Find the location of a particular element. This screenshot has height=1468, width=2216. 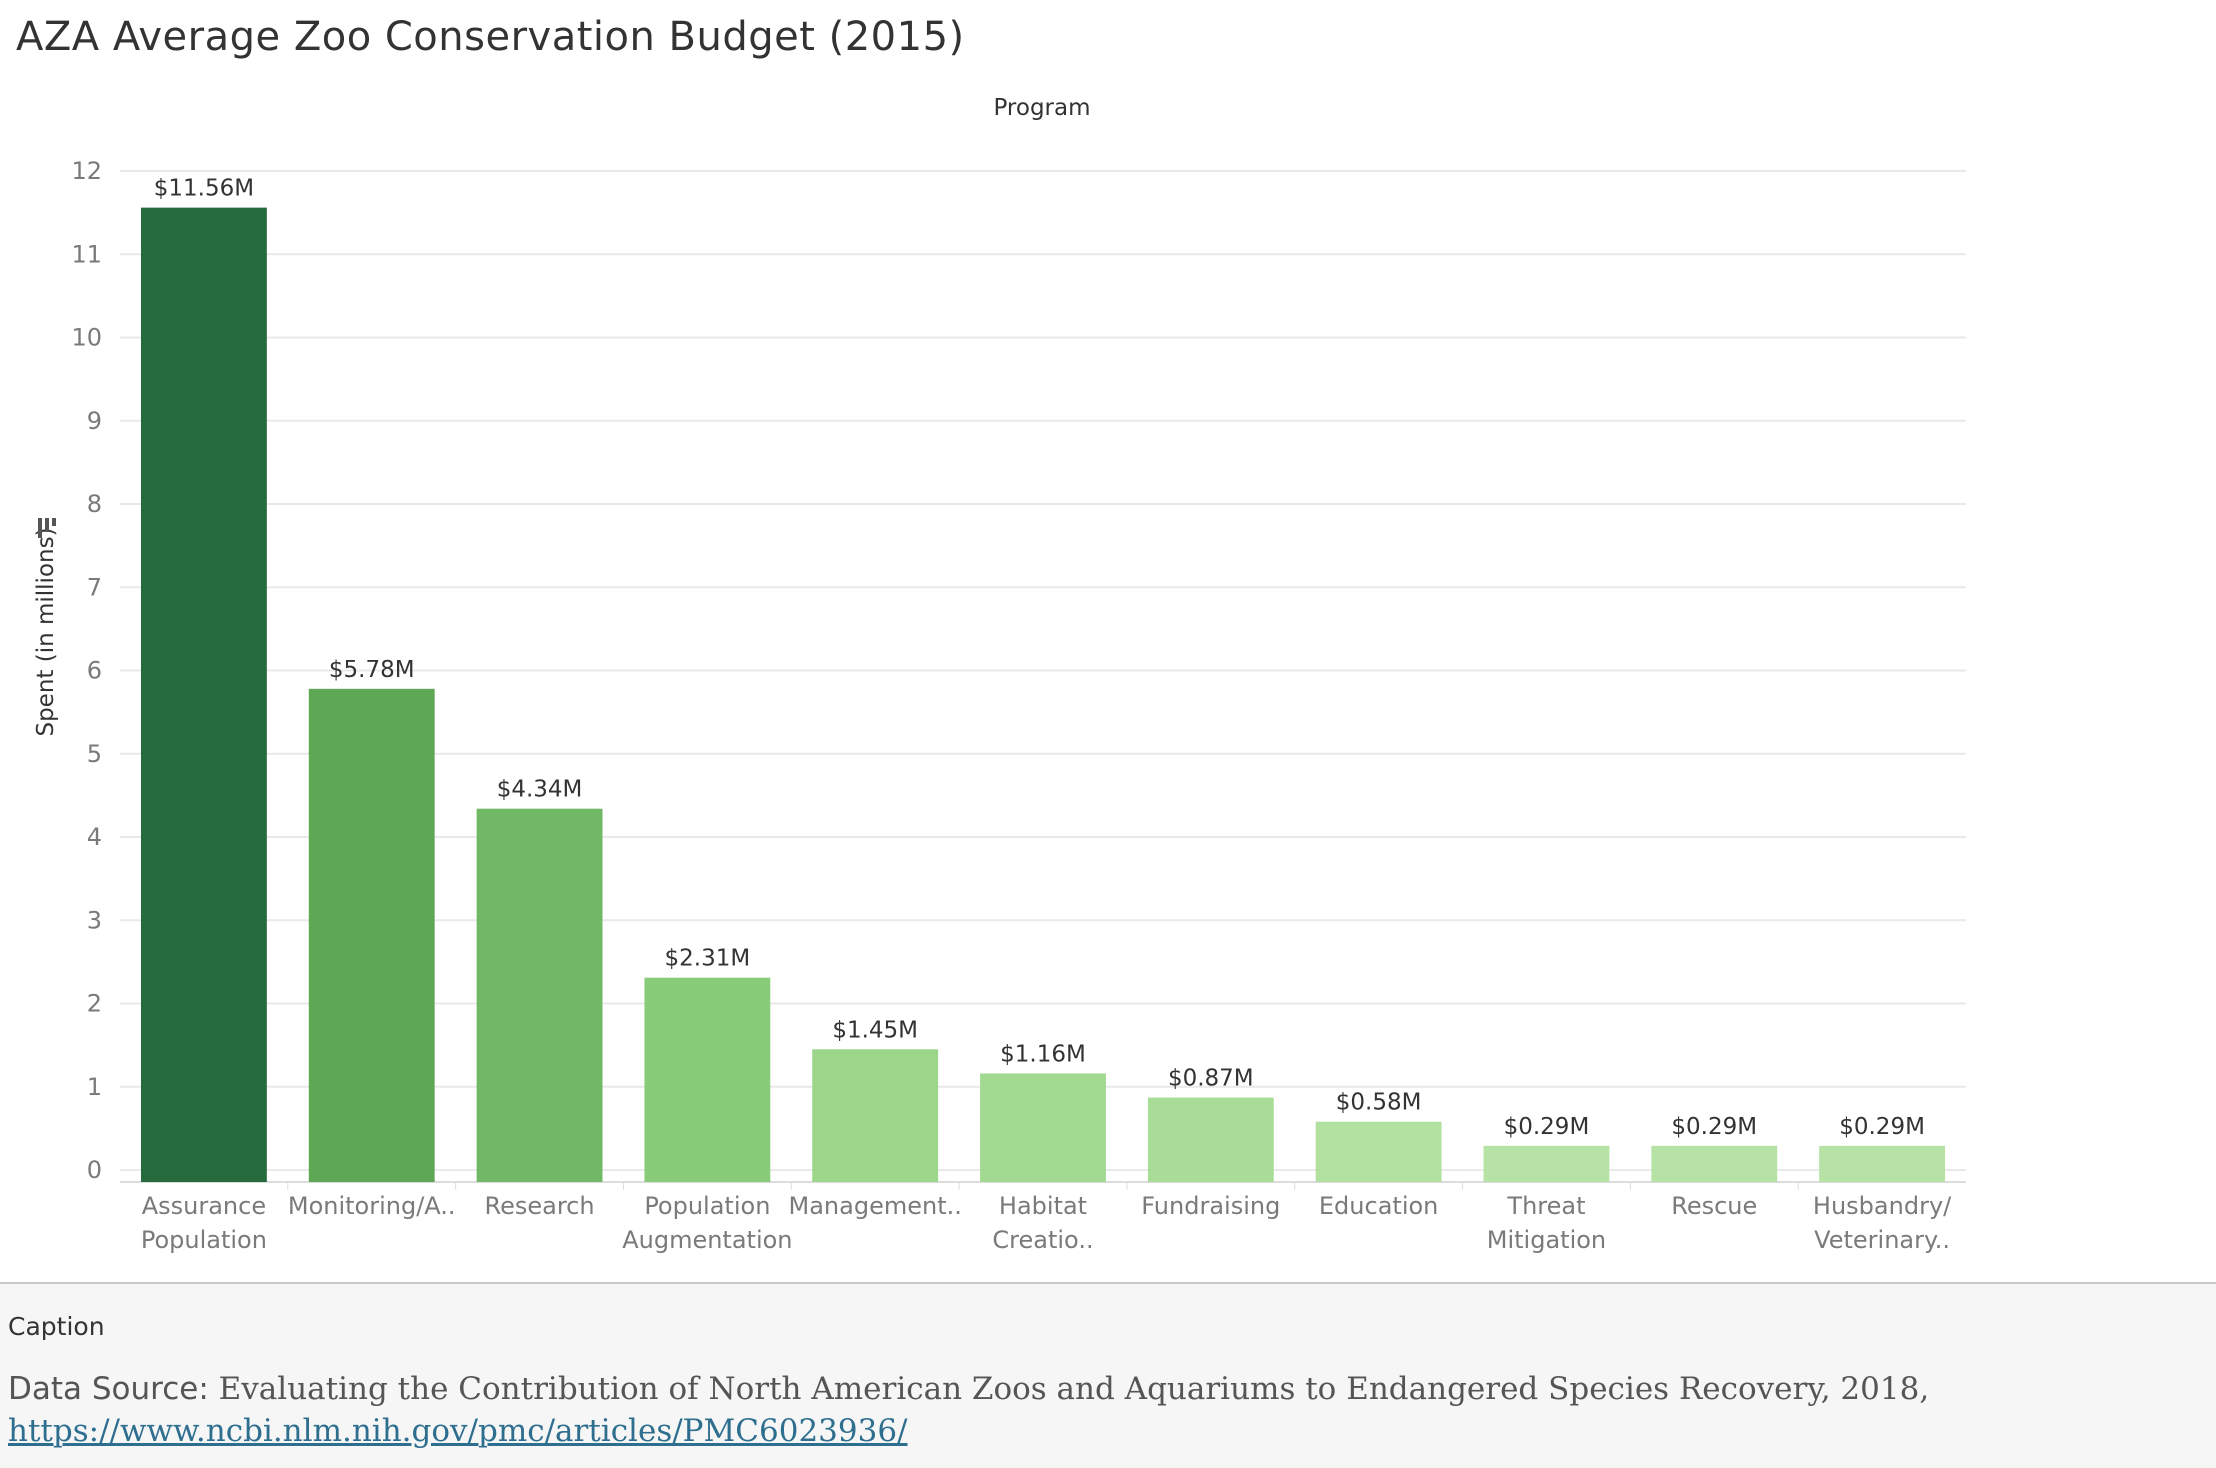

data-label: $2.31M is located at coordinates (708, 959).